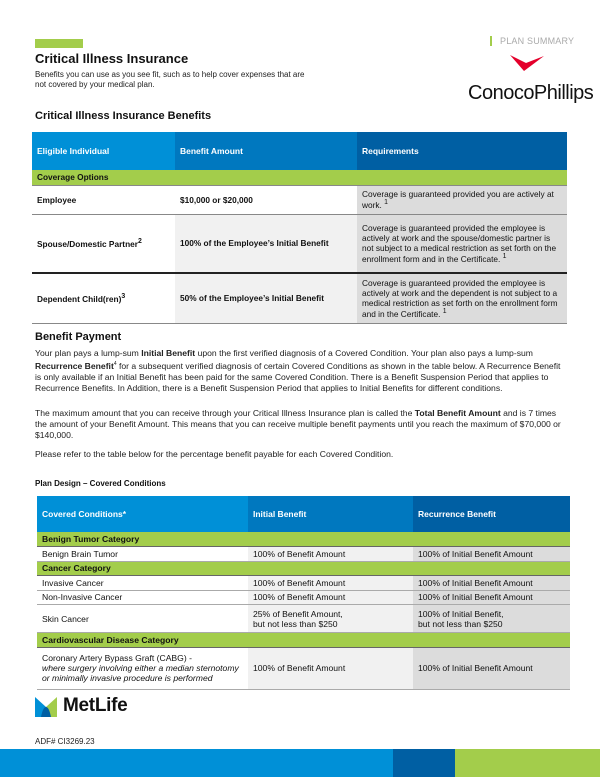 This screenshot has height=777, width=600. What do you see at coordinates (100, 483) in the screenshot?
I see `conditions-heading: Plan Design – Covered Conditions` at bounding box center [100, 483].